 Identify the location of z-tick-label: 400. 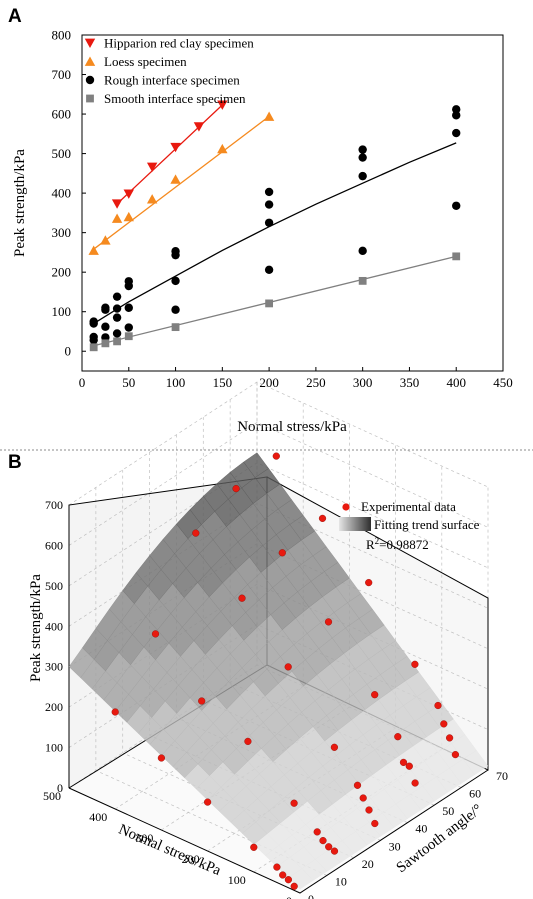
(54, 626).